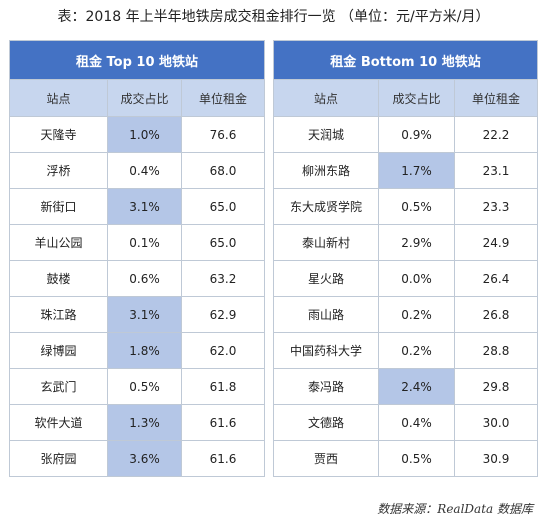  I want to click on station-cell: 珠江路, so click(58, 314).